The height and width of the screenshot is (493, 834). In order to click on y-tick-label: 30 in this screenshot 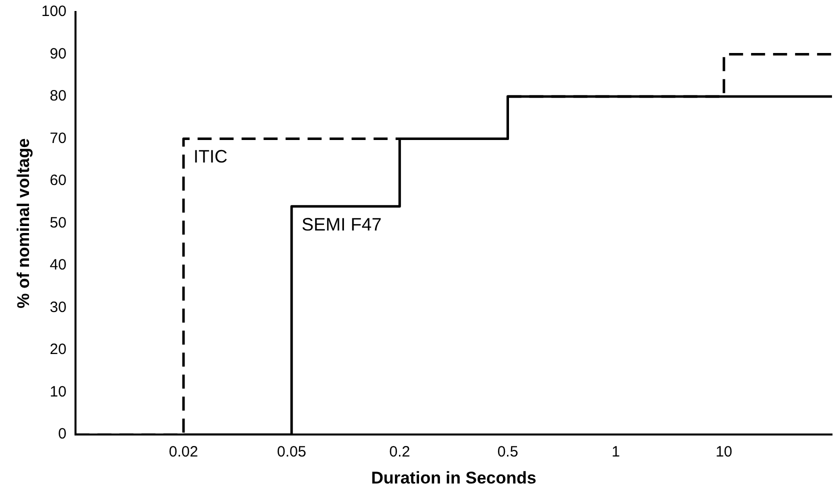, I will do `click(58, 307)`.